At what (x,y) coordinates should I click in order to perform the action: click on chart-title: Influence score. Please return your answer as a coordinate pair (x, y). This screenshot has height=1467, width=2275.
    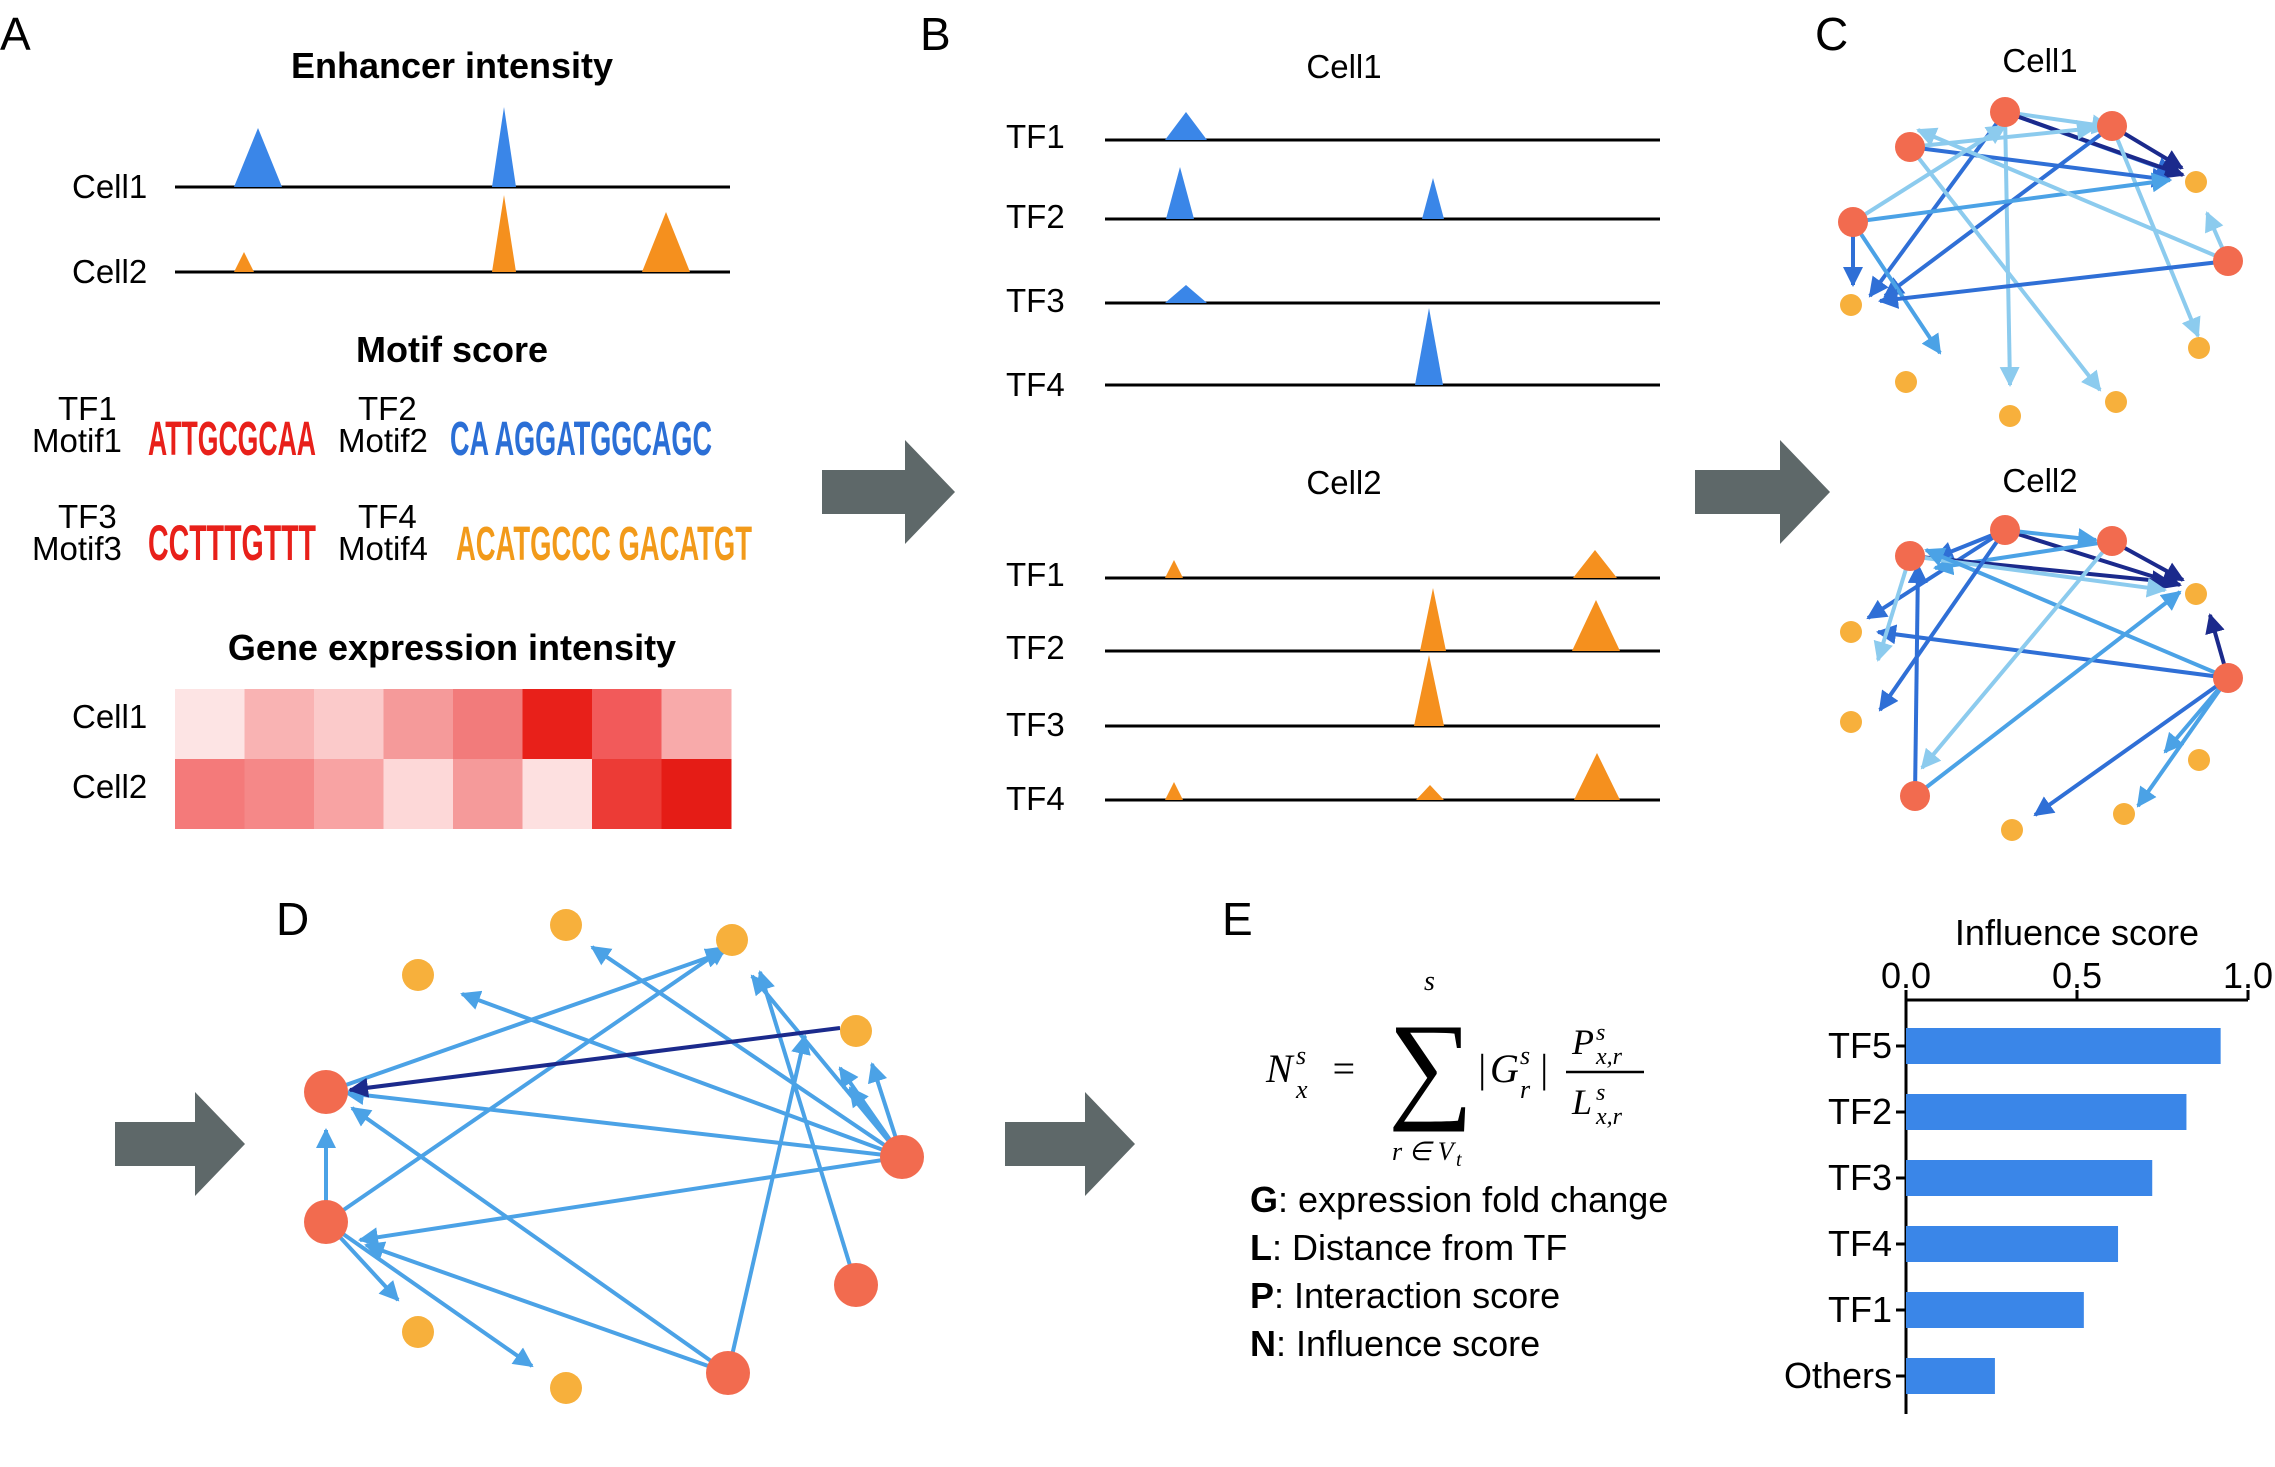
    Looking at the image, I should click on (2077, 932).